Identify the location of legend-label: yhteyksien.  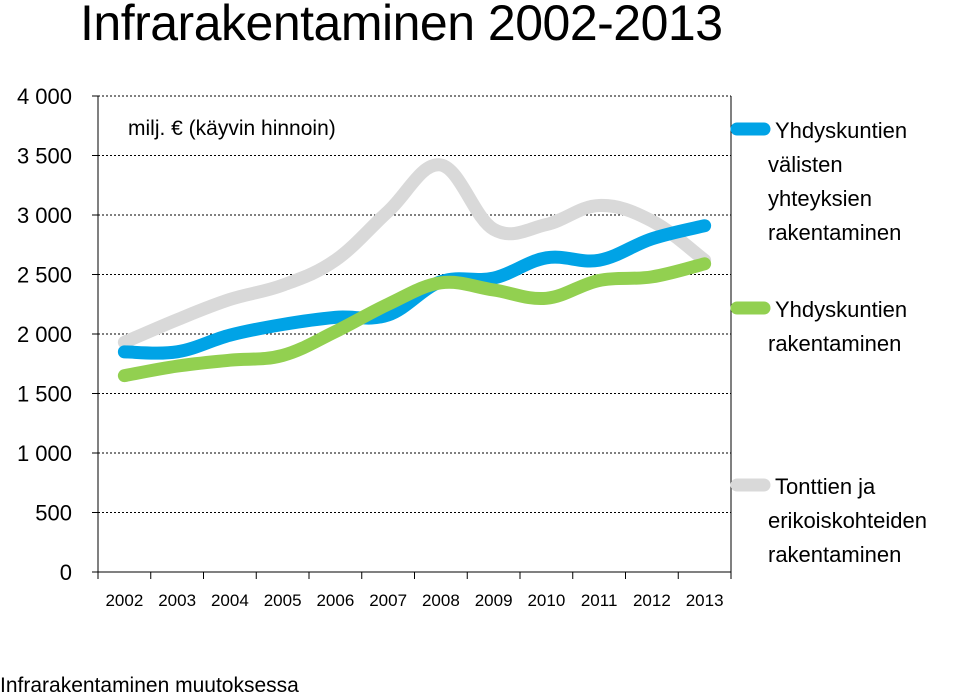
(820, 198).